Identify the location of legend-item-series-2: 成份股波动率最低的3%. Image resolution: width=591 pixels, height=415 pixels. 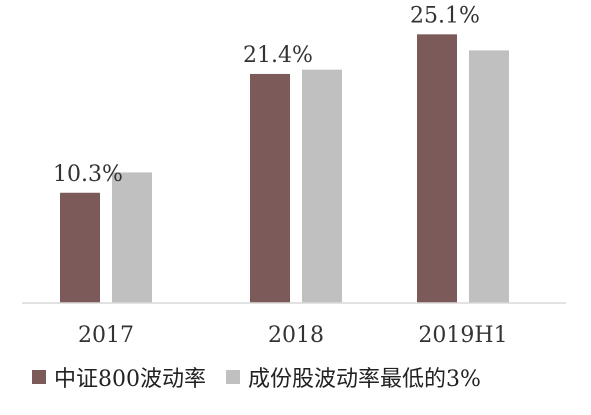
(353, 377).